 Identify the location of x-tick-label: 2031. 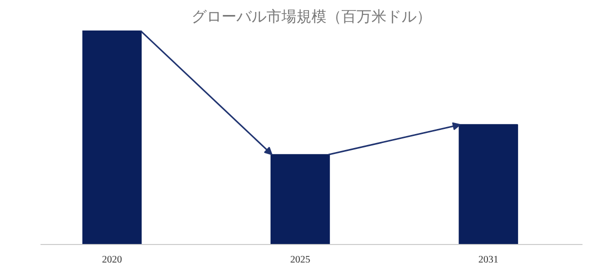
(488, 260).